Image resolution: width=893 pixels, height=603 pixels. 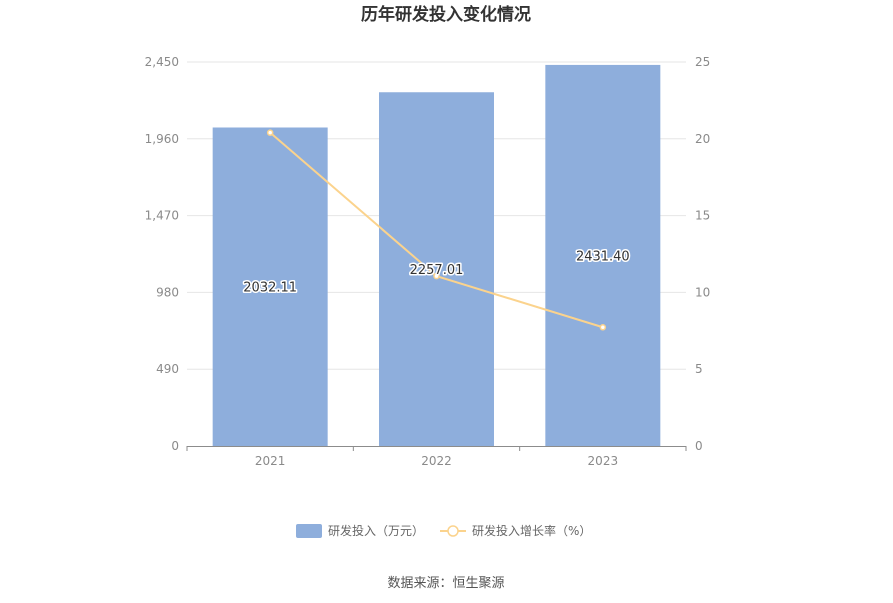 I want to click on bar-value-label: 2431.40, so click(x=603, y=256).